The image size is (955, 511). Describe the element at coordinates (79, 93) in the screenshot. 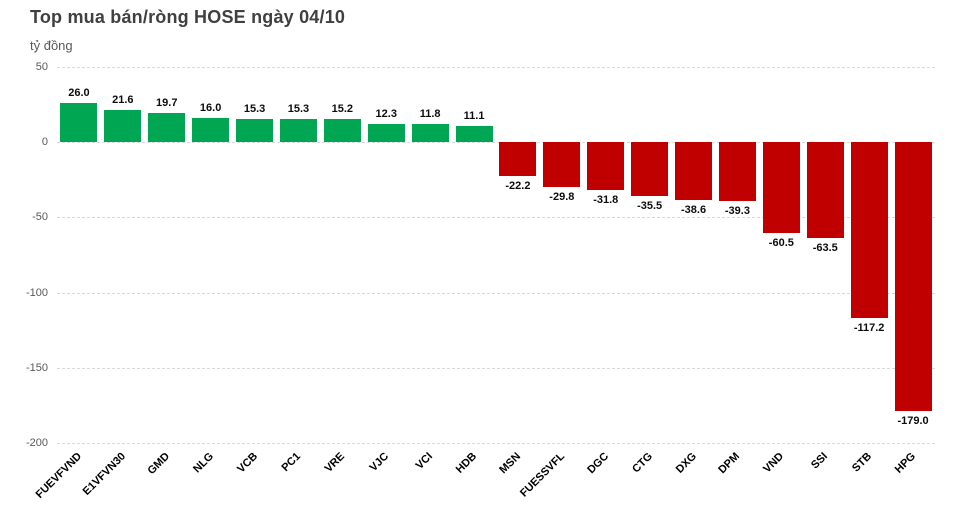

I see `value-label: 26.0` at that location.